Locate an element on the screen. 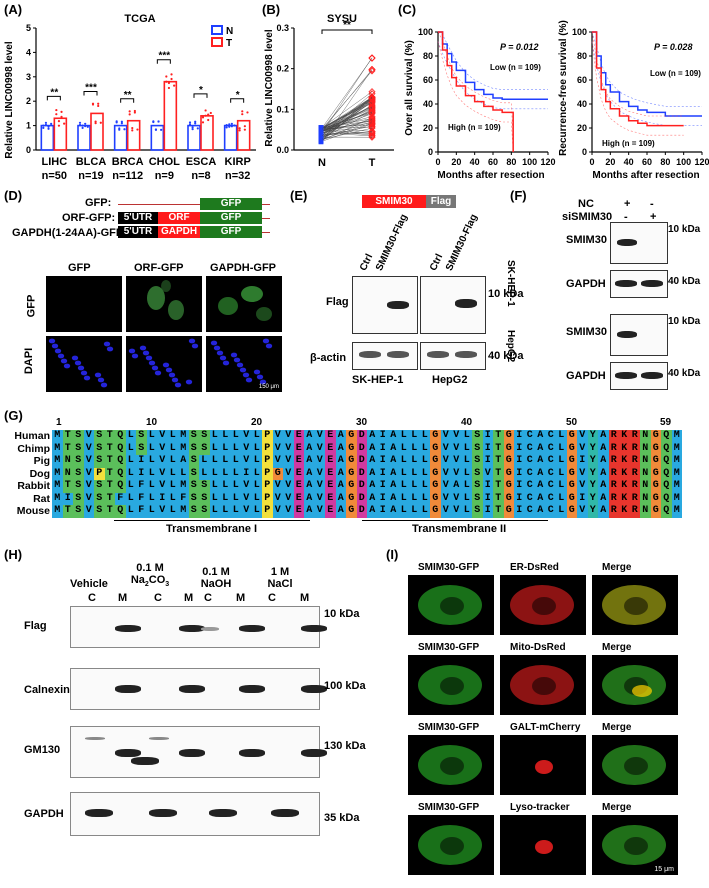  y-axis-label-rfs: Recurrence-free survival (%) is located at coordinates (563, 88).